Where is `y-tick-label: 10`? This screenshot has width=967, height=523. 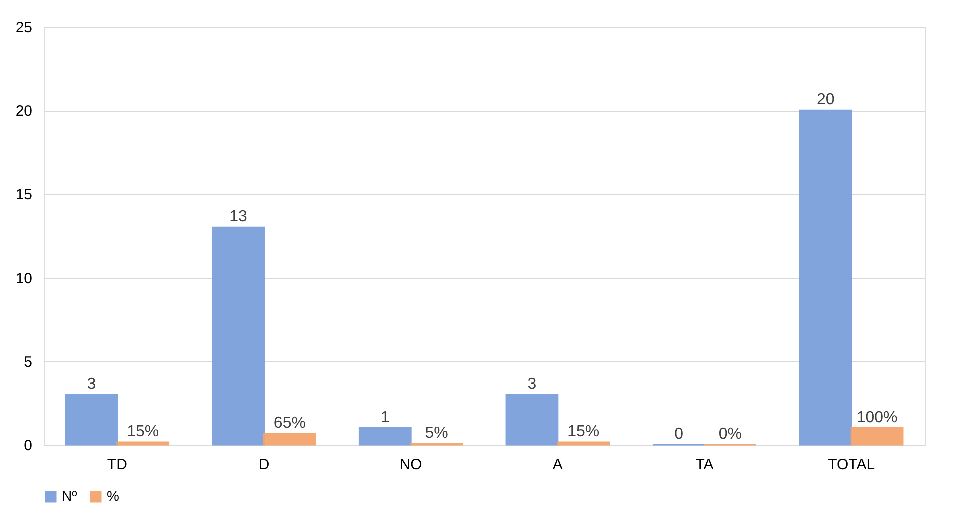 y-tick-label: 10 is located at coordinates (24, 279).